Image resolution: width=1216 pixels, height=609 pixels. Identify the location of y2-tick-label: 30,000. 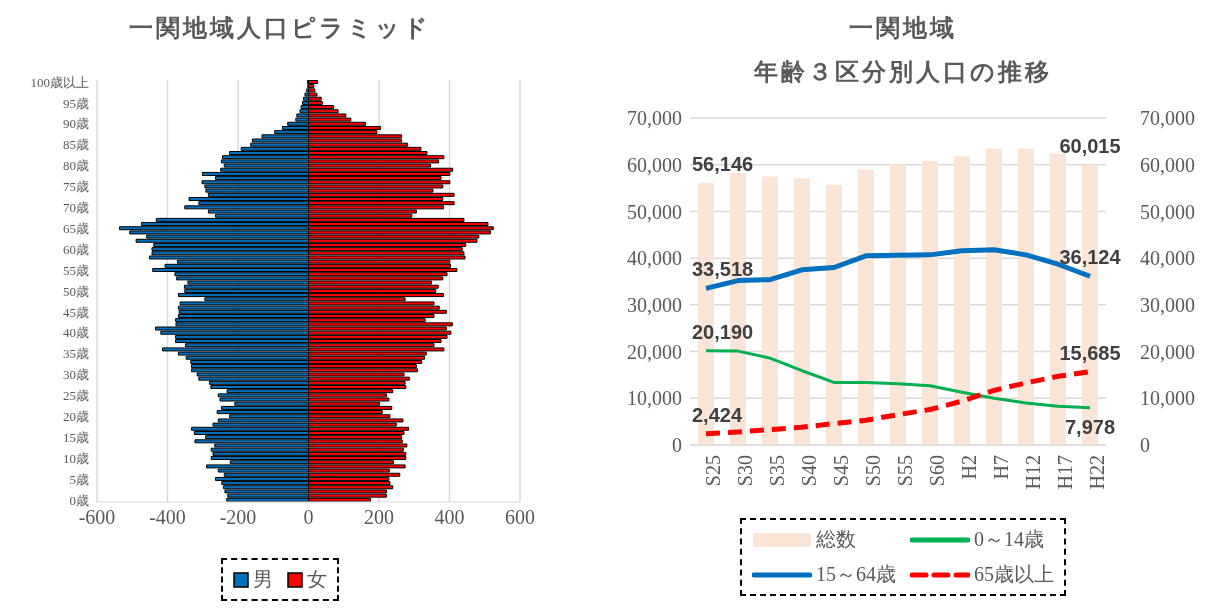
(1167, 304).